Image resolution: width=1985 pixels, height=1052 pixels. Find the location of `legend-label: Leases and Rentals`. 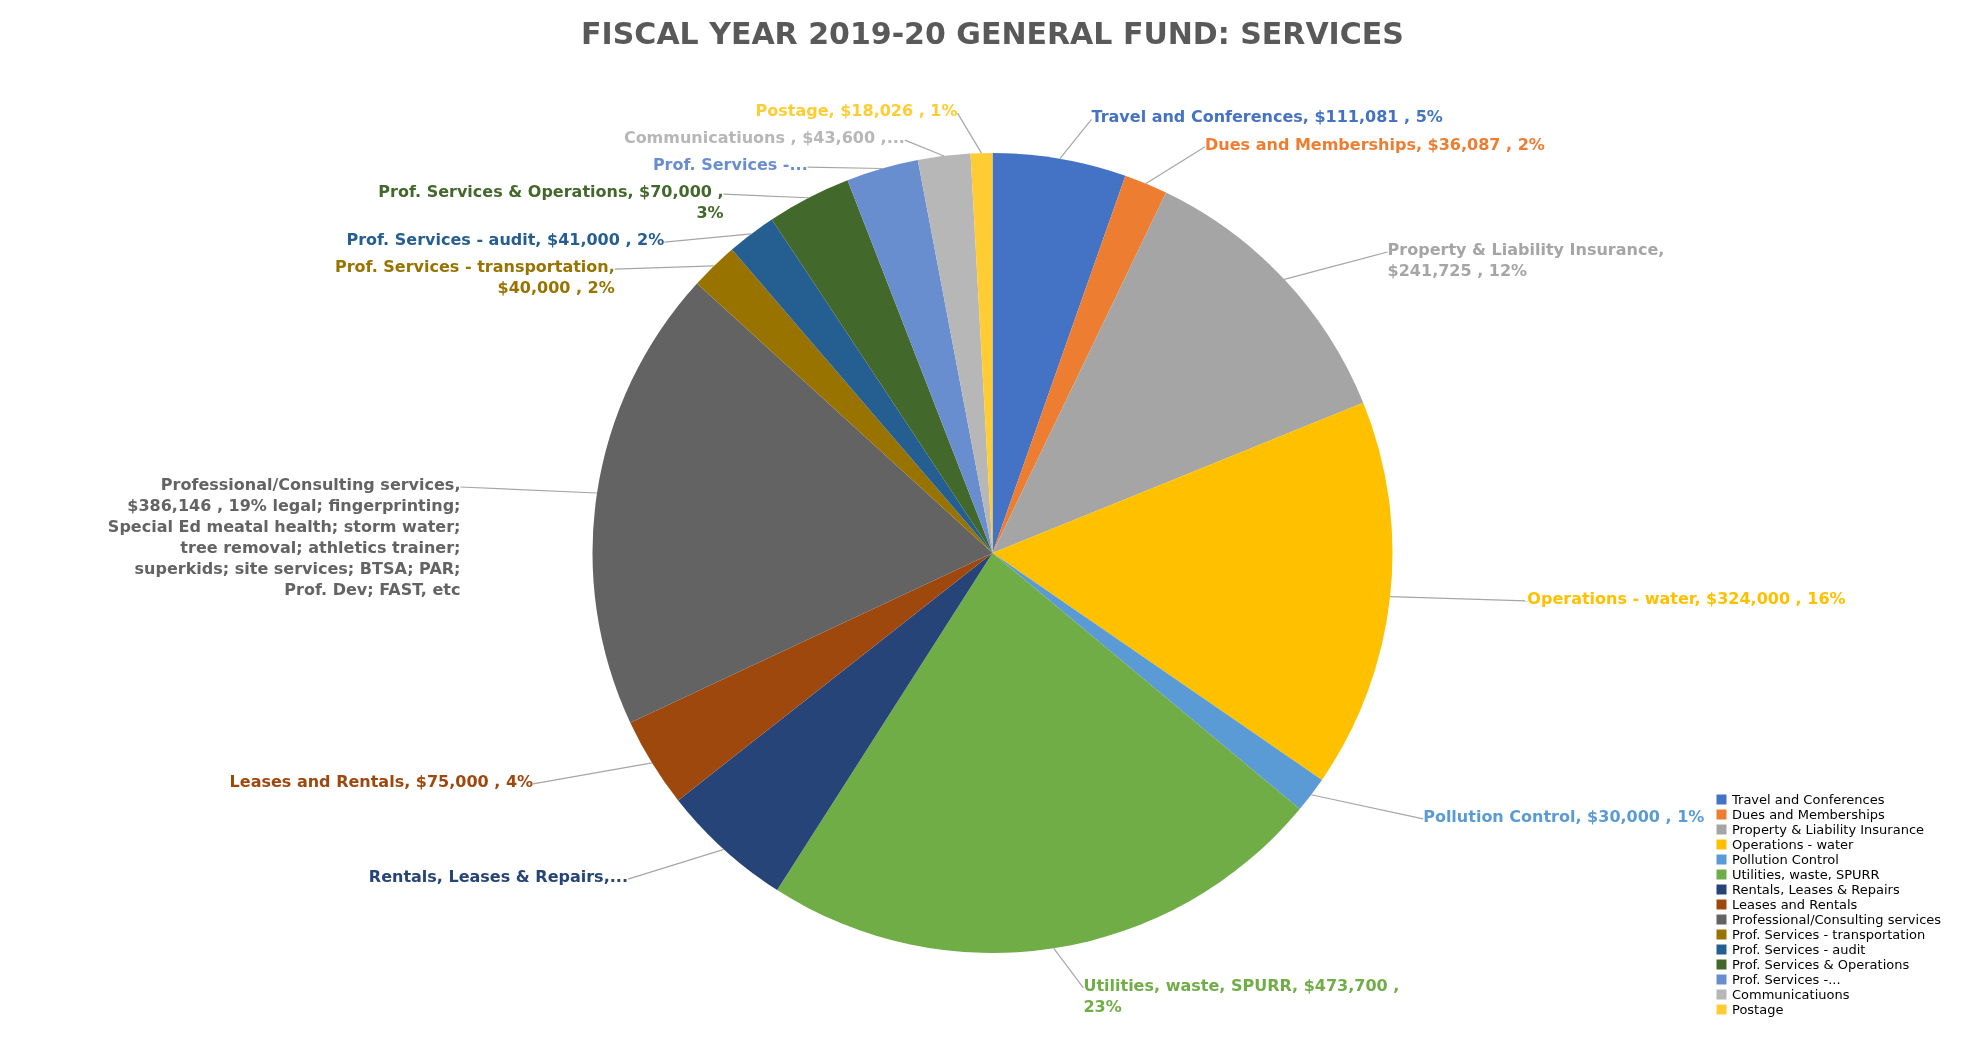

legend-label: Leases and Rentals is located at coordinates (1795, 904).